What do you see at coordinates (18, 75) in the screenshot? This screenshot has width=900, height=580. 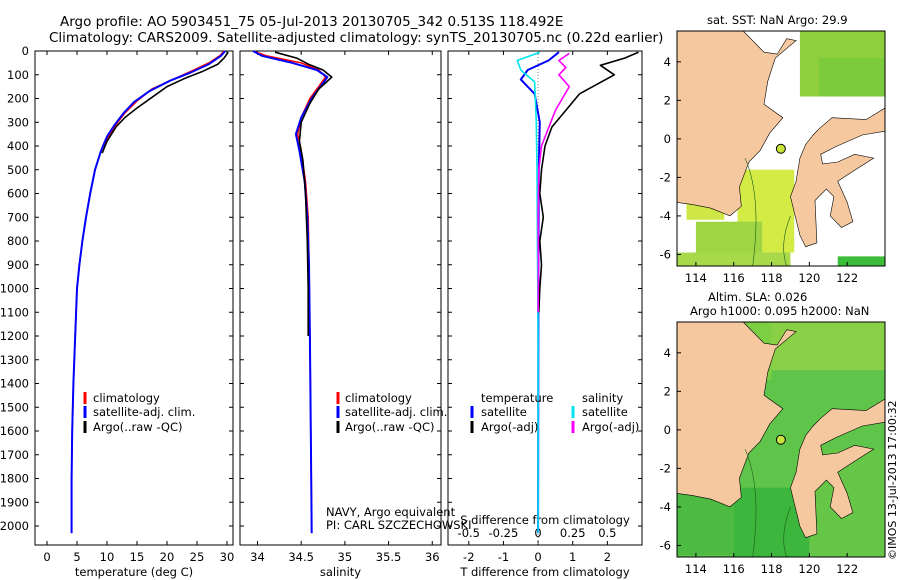 I see `y-tick-label: 100` at bounding box center [18, 75].